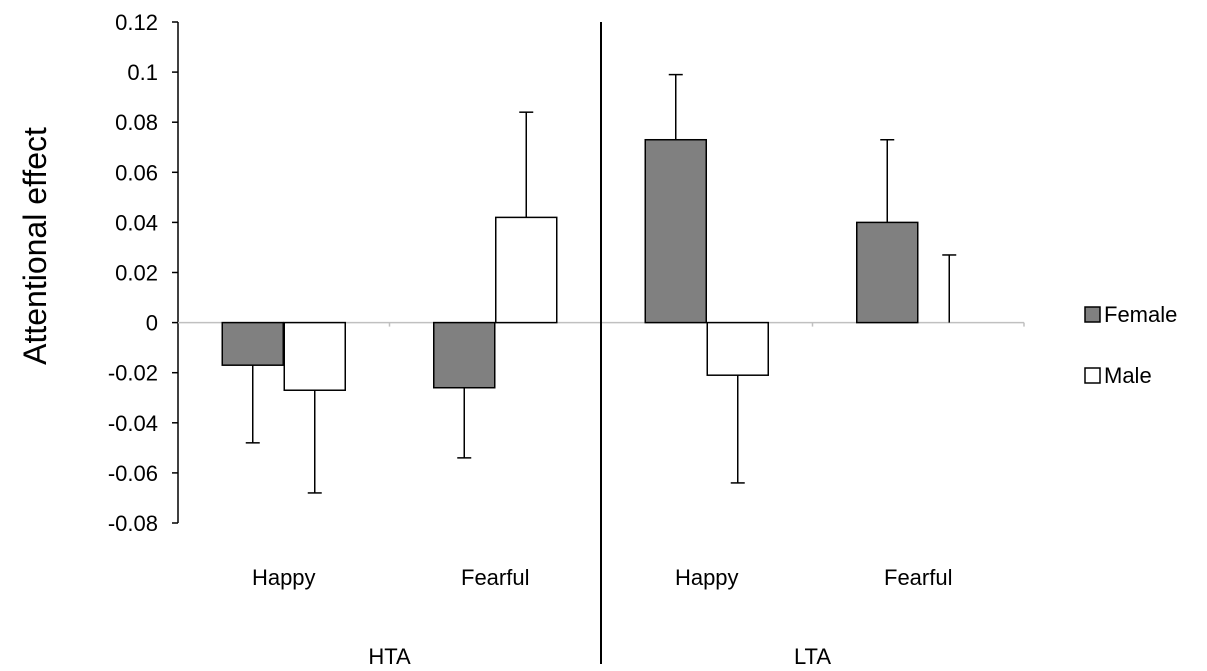  I want to click on y-tick-label: 0.1, so click(142, 72).